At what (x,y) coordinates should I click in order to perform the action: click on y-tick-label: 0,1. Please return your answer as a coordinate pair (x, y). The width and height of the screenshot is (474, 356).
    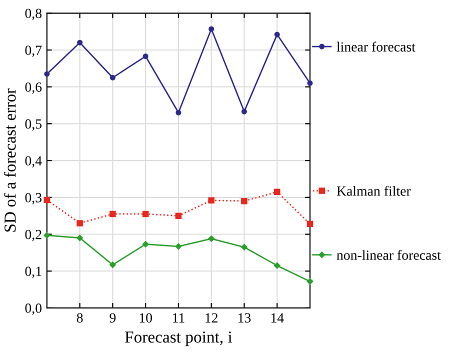
    Looking at the image, I should click on (33, 272).